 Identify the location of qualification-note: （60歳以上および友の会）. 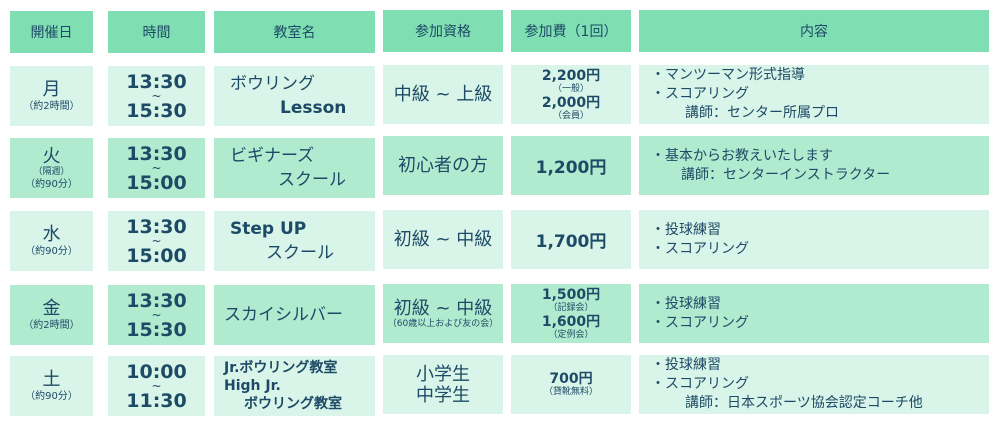
(443, 323).